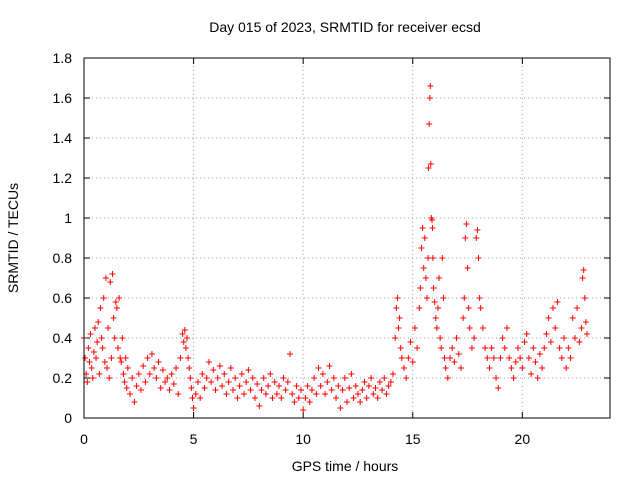  What do you see at coordinates (305, 439) in the screenshot?
I see `x-tick-labels: 0 5 10 15 20` at bounding box center [305, 439].